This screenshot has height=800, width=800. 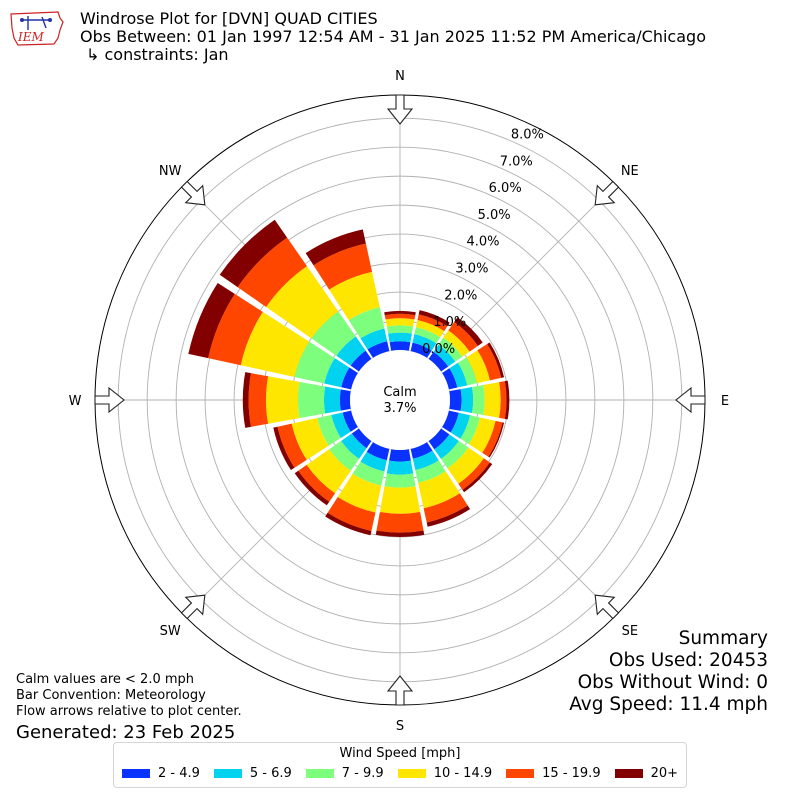 What do you see at coordinates (607, 607) in the screenshot?
I see `flow-arrow-SE` at bounding box center [607, 607].